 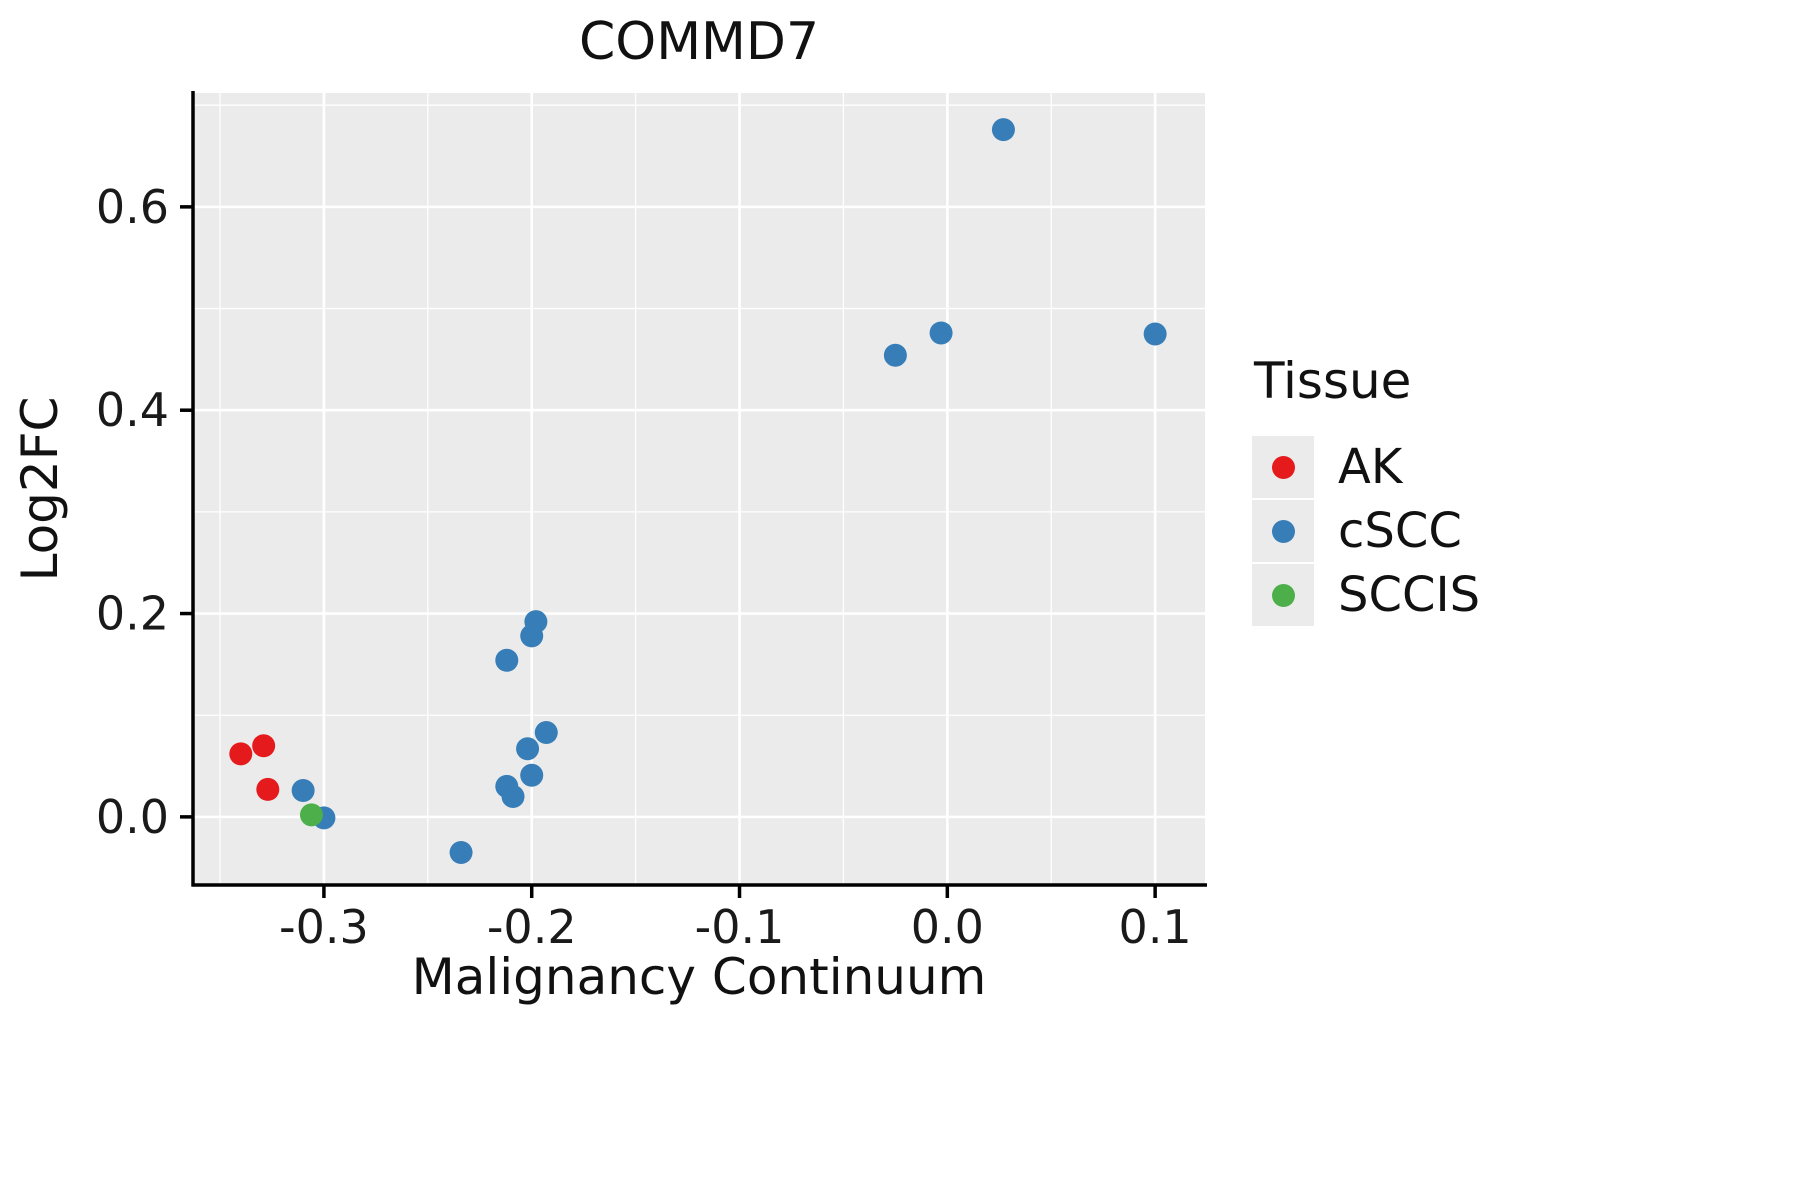 I want to click on legend-title: Tissue, so click(x=1333, y=381).